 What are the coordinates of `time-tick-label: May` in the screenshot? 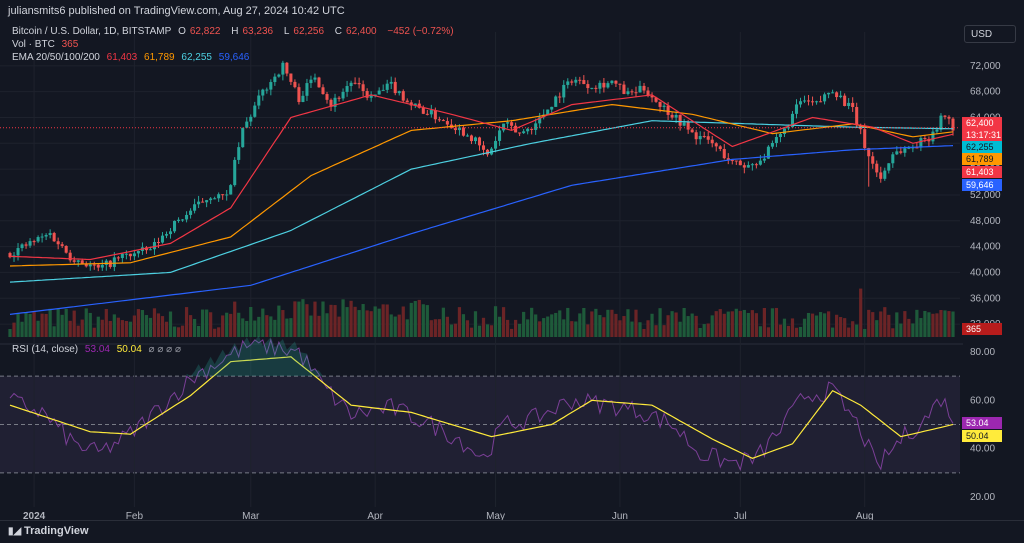 It's located at (495, 515).